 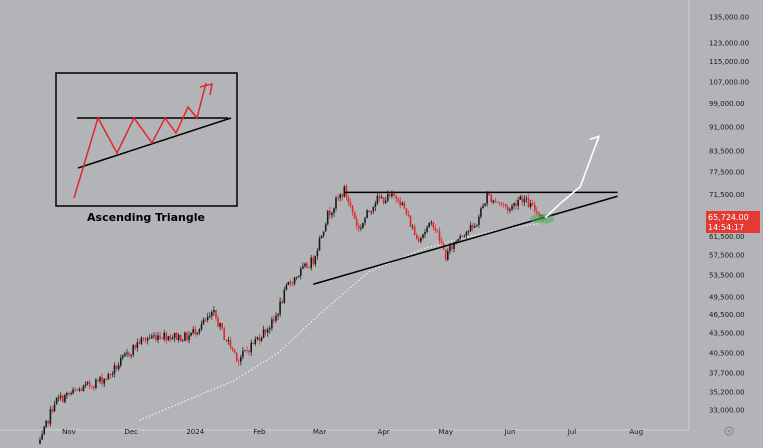 I want to click on annotation-layer, so click(x=465, y=210).